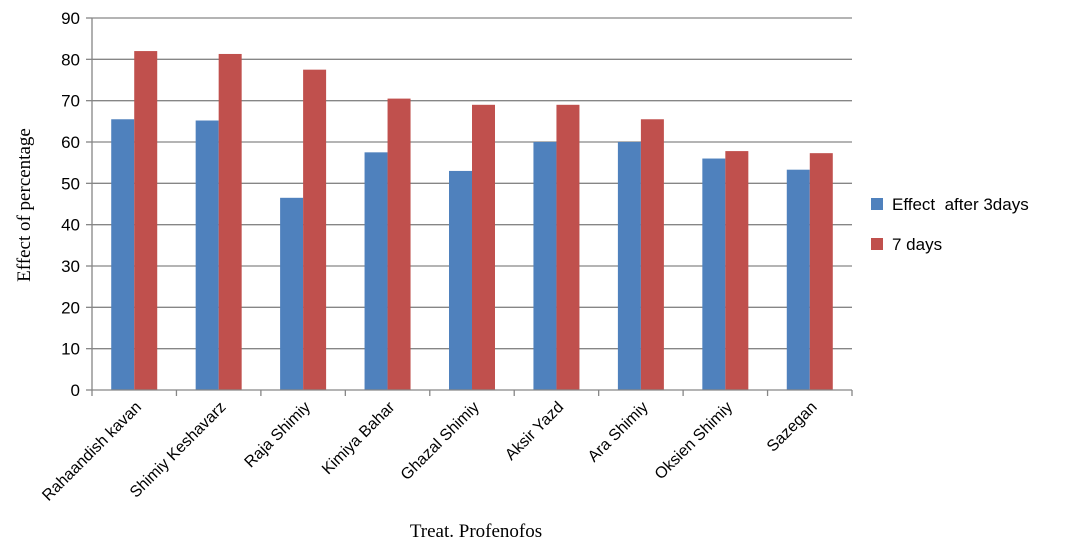  What do you see at coordinates (75, 390) in the screenshot?
I see `y-tick-label: 0` at bounding box center [75, 390].